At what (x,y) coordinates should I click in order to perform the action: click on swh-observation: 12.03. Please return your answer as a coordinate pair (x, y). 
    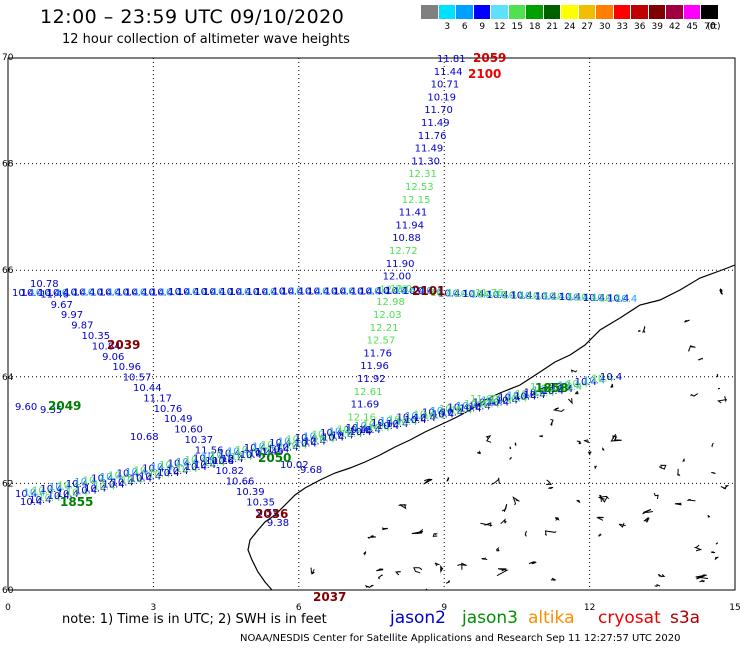
    Looking at the image, I should click on (387, 315).